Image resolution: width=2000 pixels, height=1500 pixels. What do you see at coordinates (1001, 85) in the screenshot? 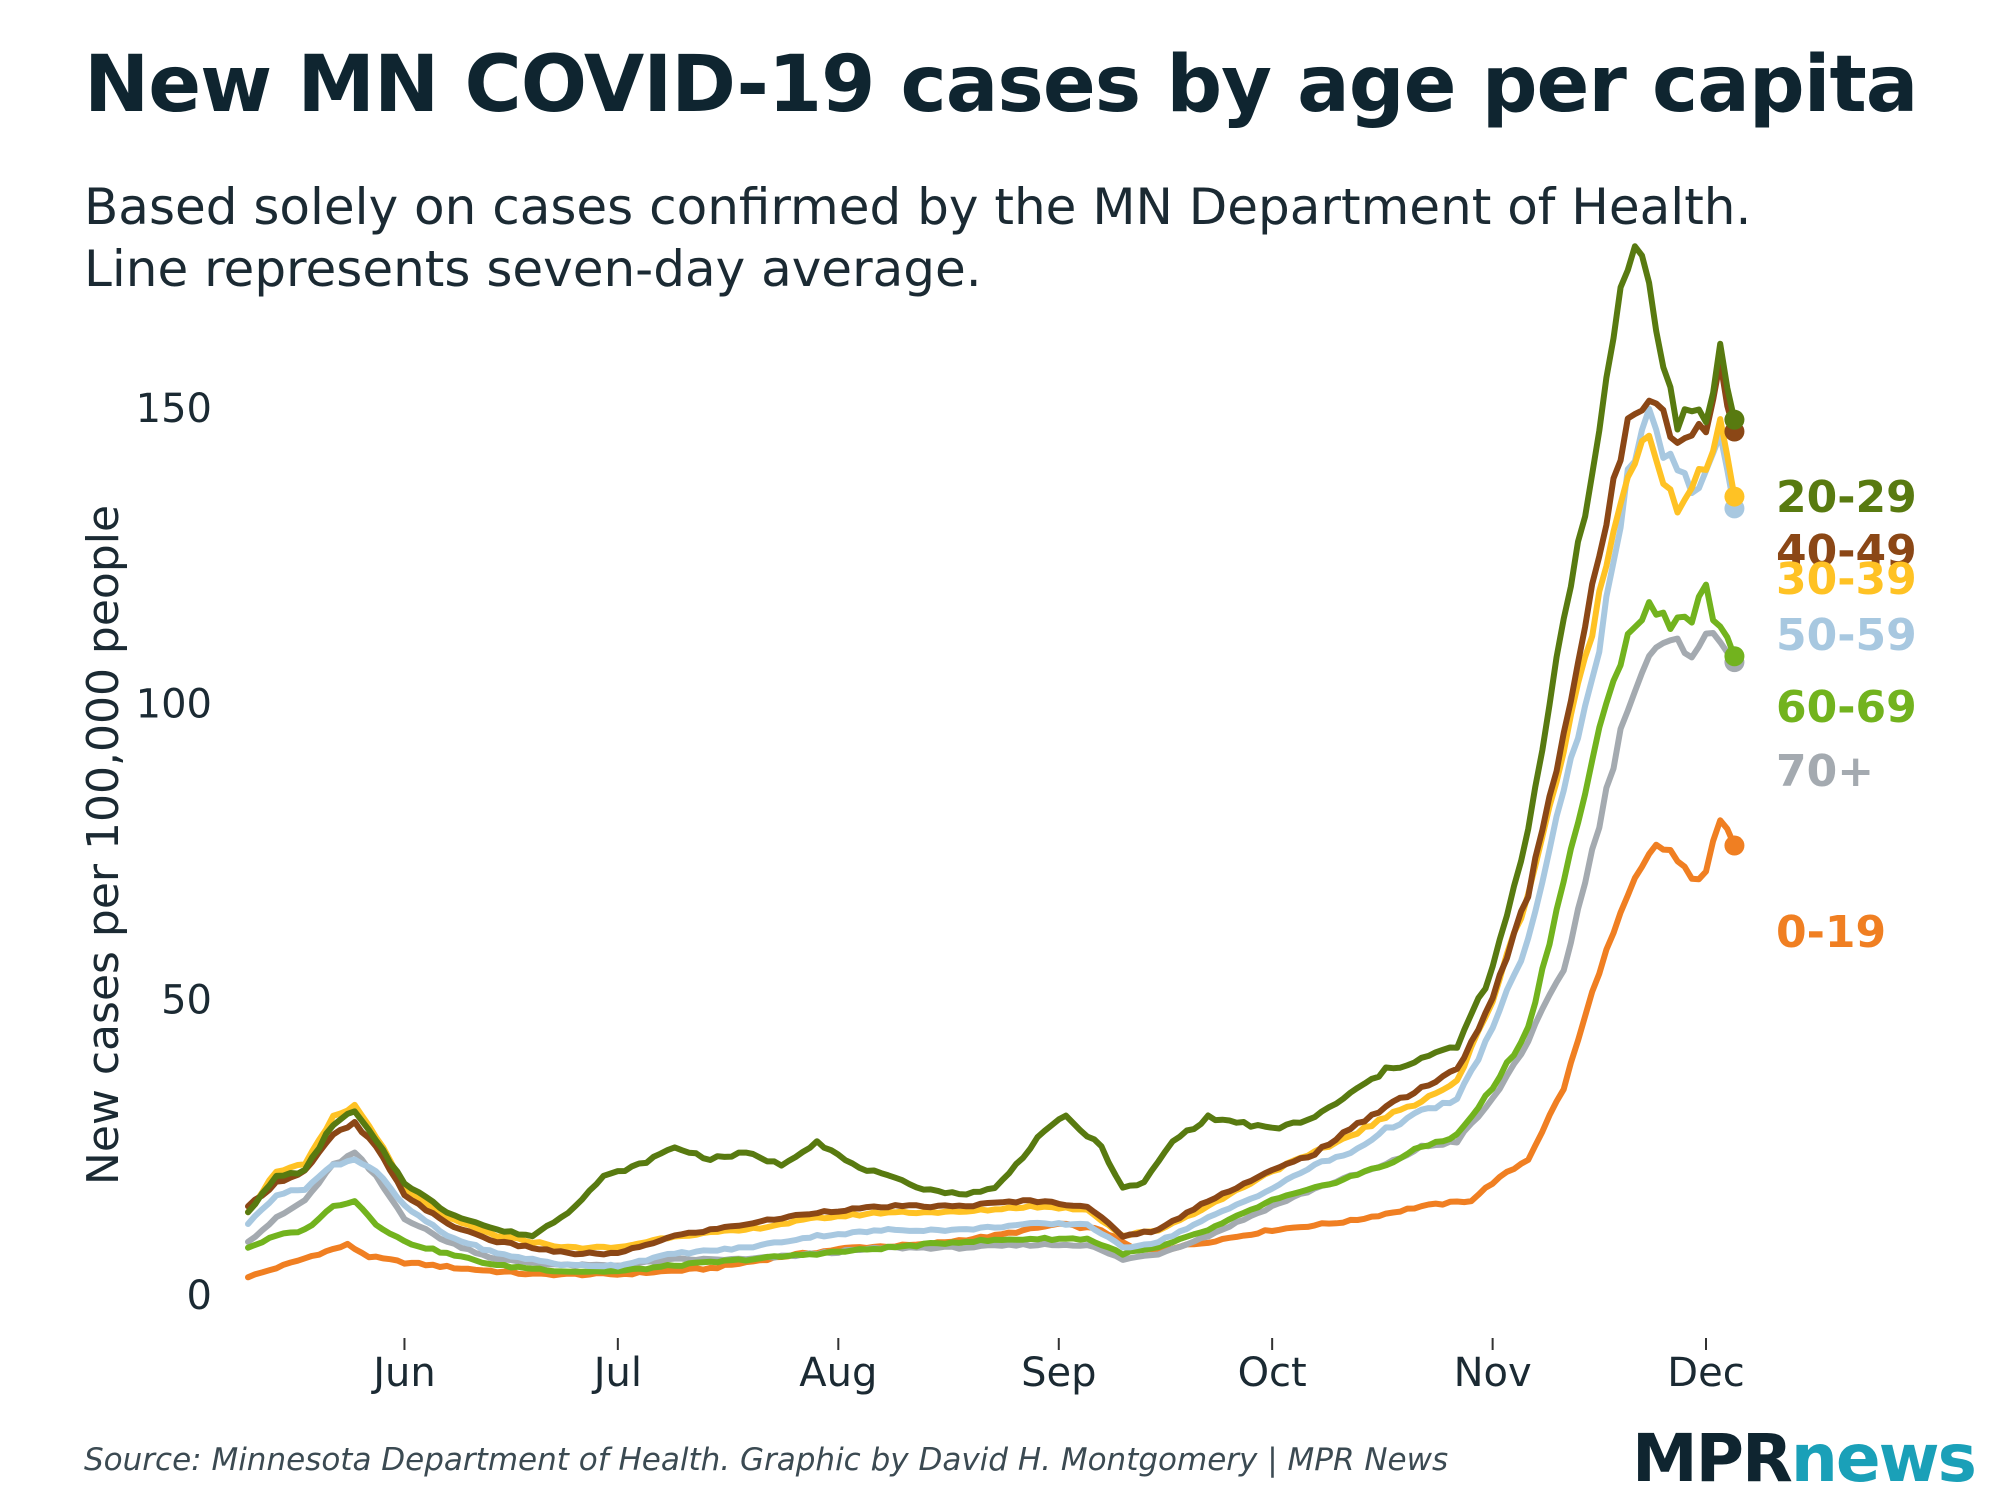
I see `chart-title: New MN COVID-19 cases by age per capita` at bounding box center [1001, 85].